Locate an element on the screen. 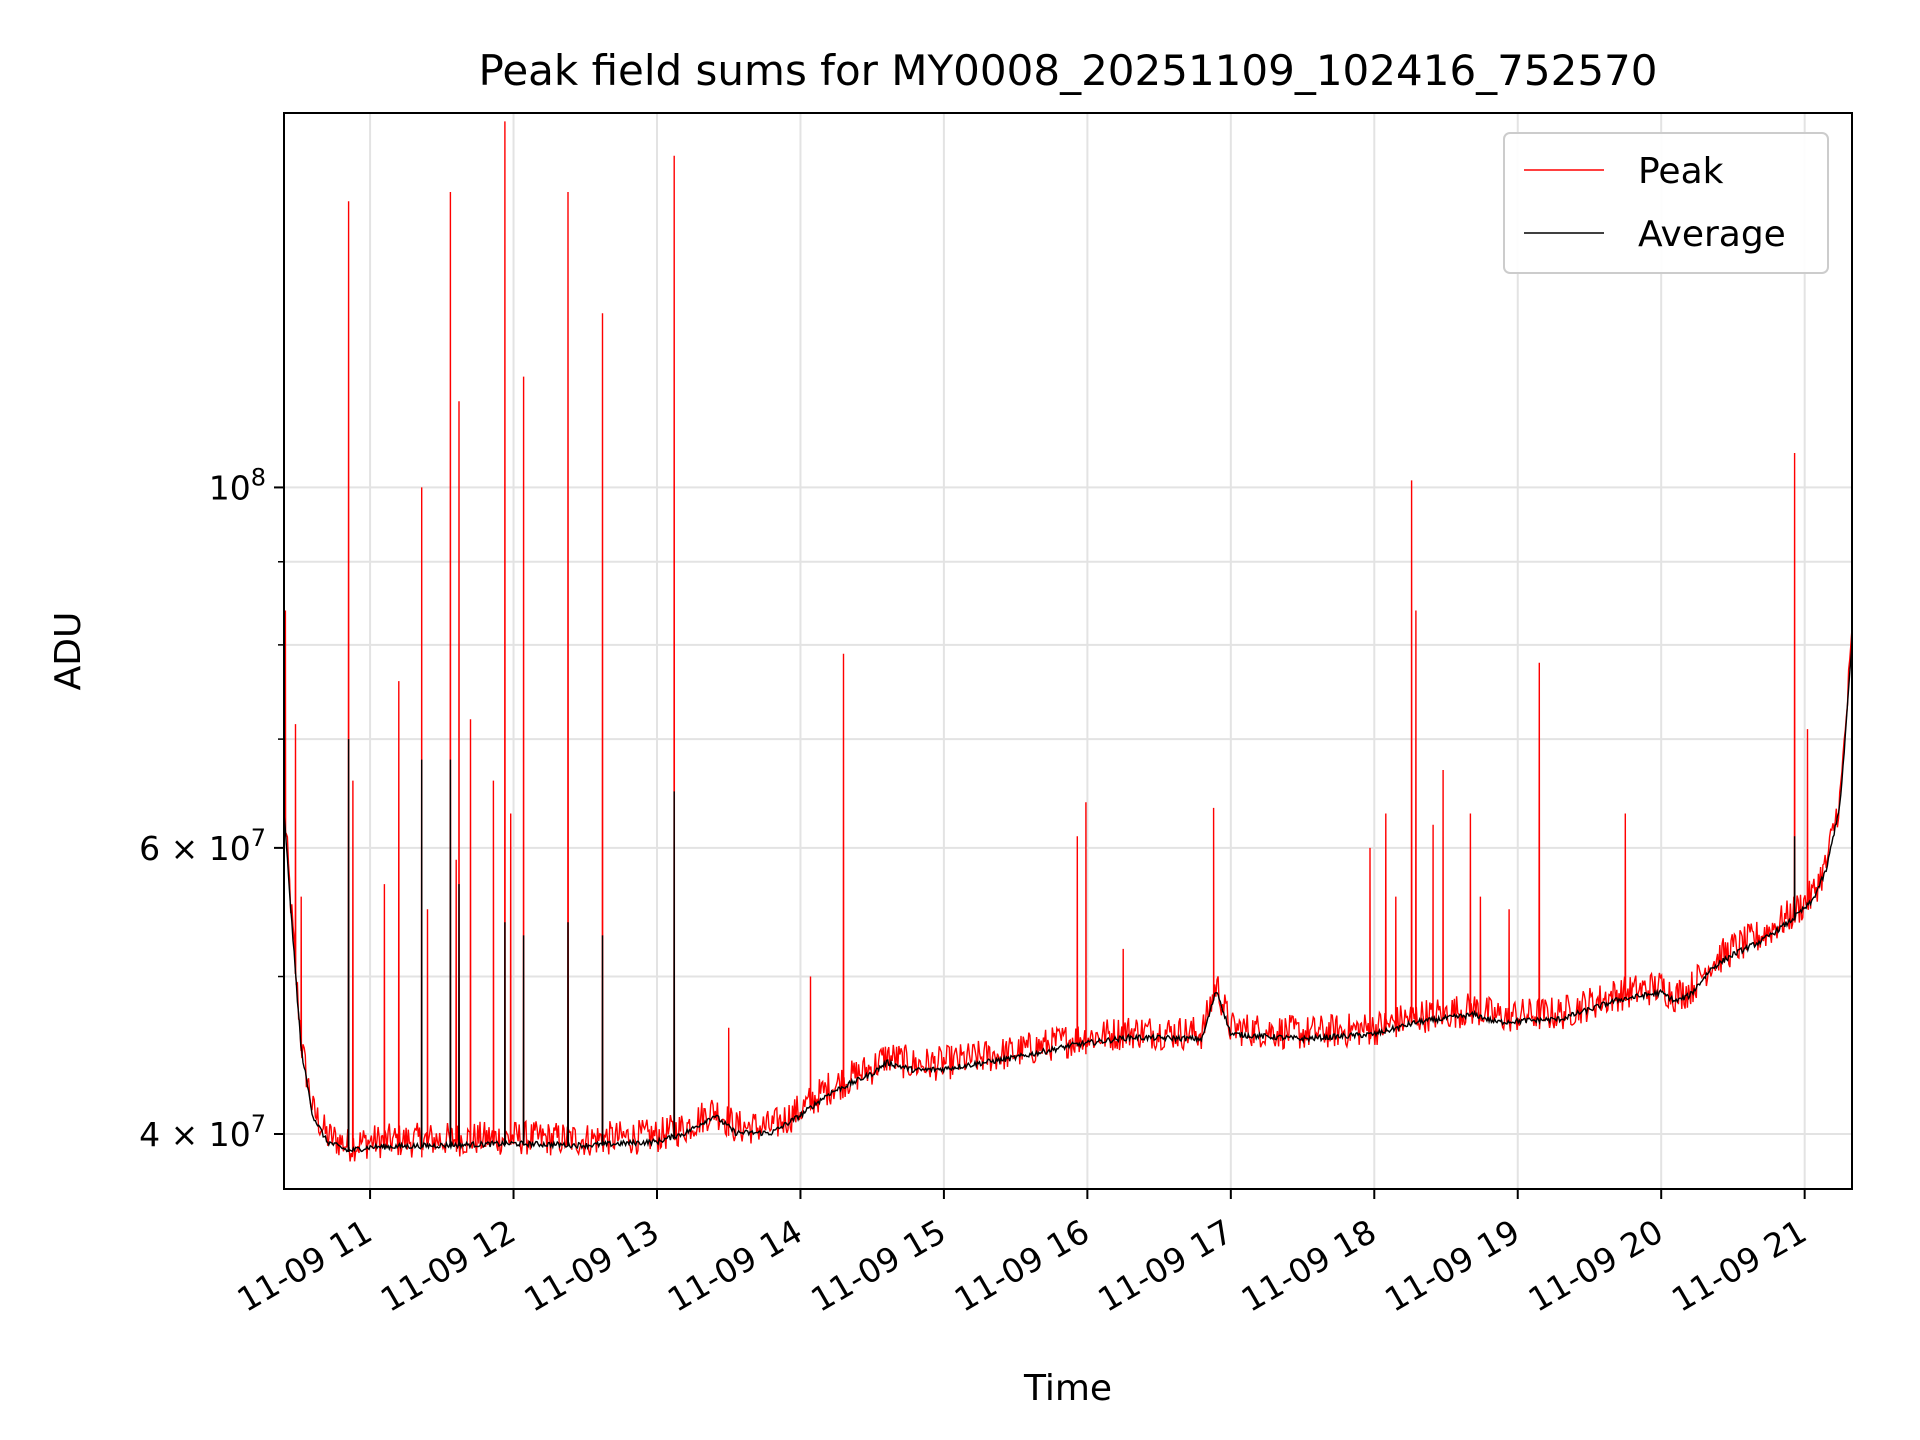  y-tick-label: 6 × 107 is located at coordinates (202, 846).